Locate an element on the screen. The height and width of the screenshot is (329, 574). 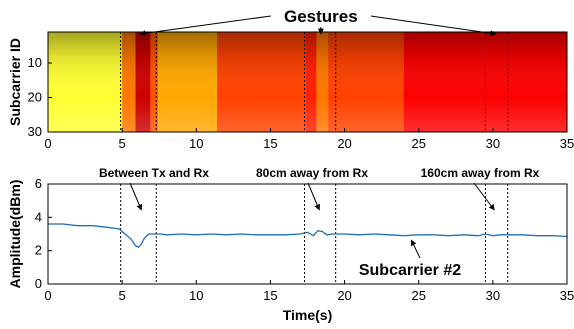
y-tick-label: 6 is located at coordinates (38, 183).